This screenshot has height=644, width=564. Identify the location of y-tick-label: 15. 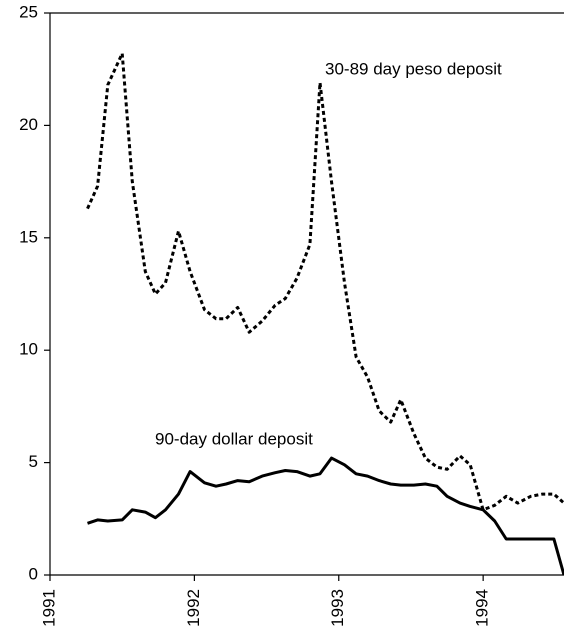
(28, 236).